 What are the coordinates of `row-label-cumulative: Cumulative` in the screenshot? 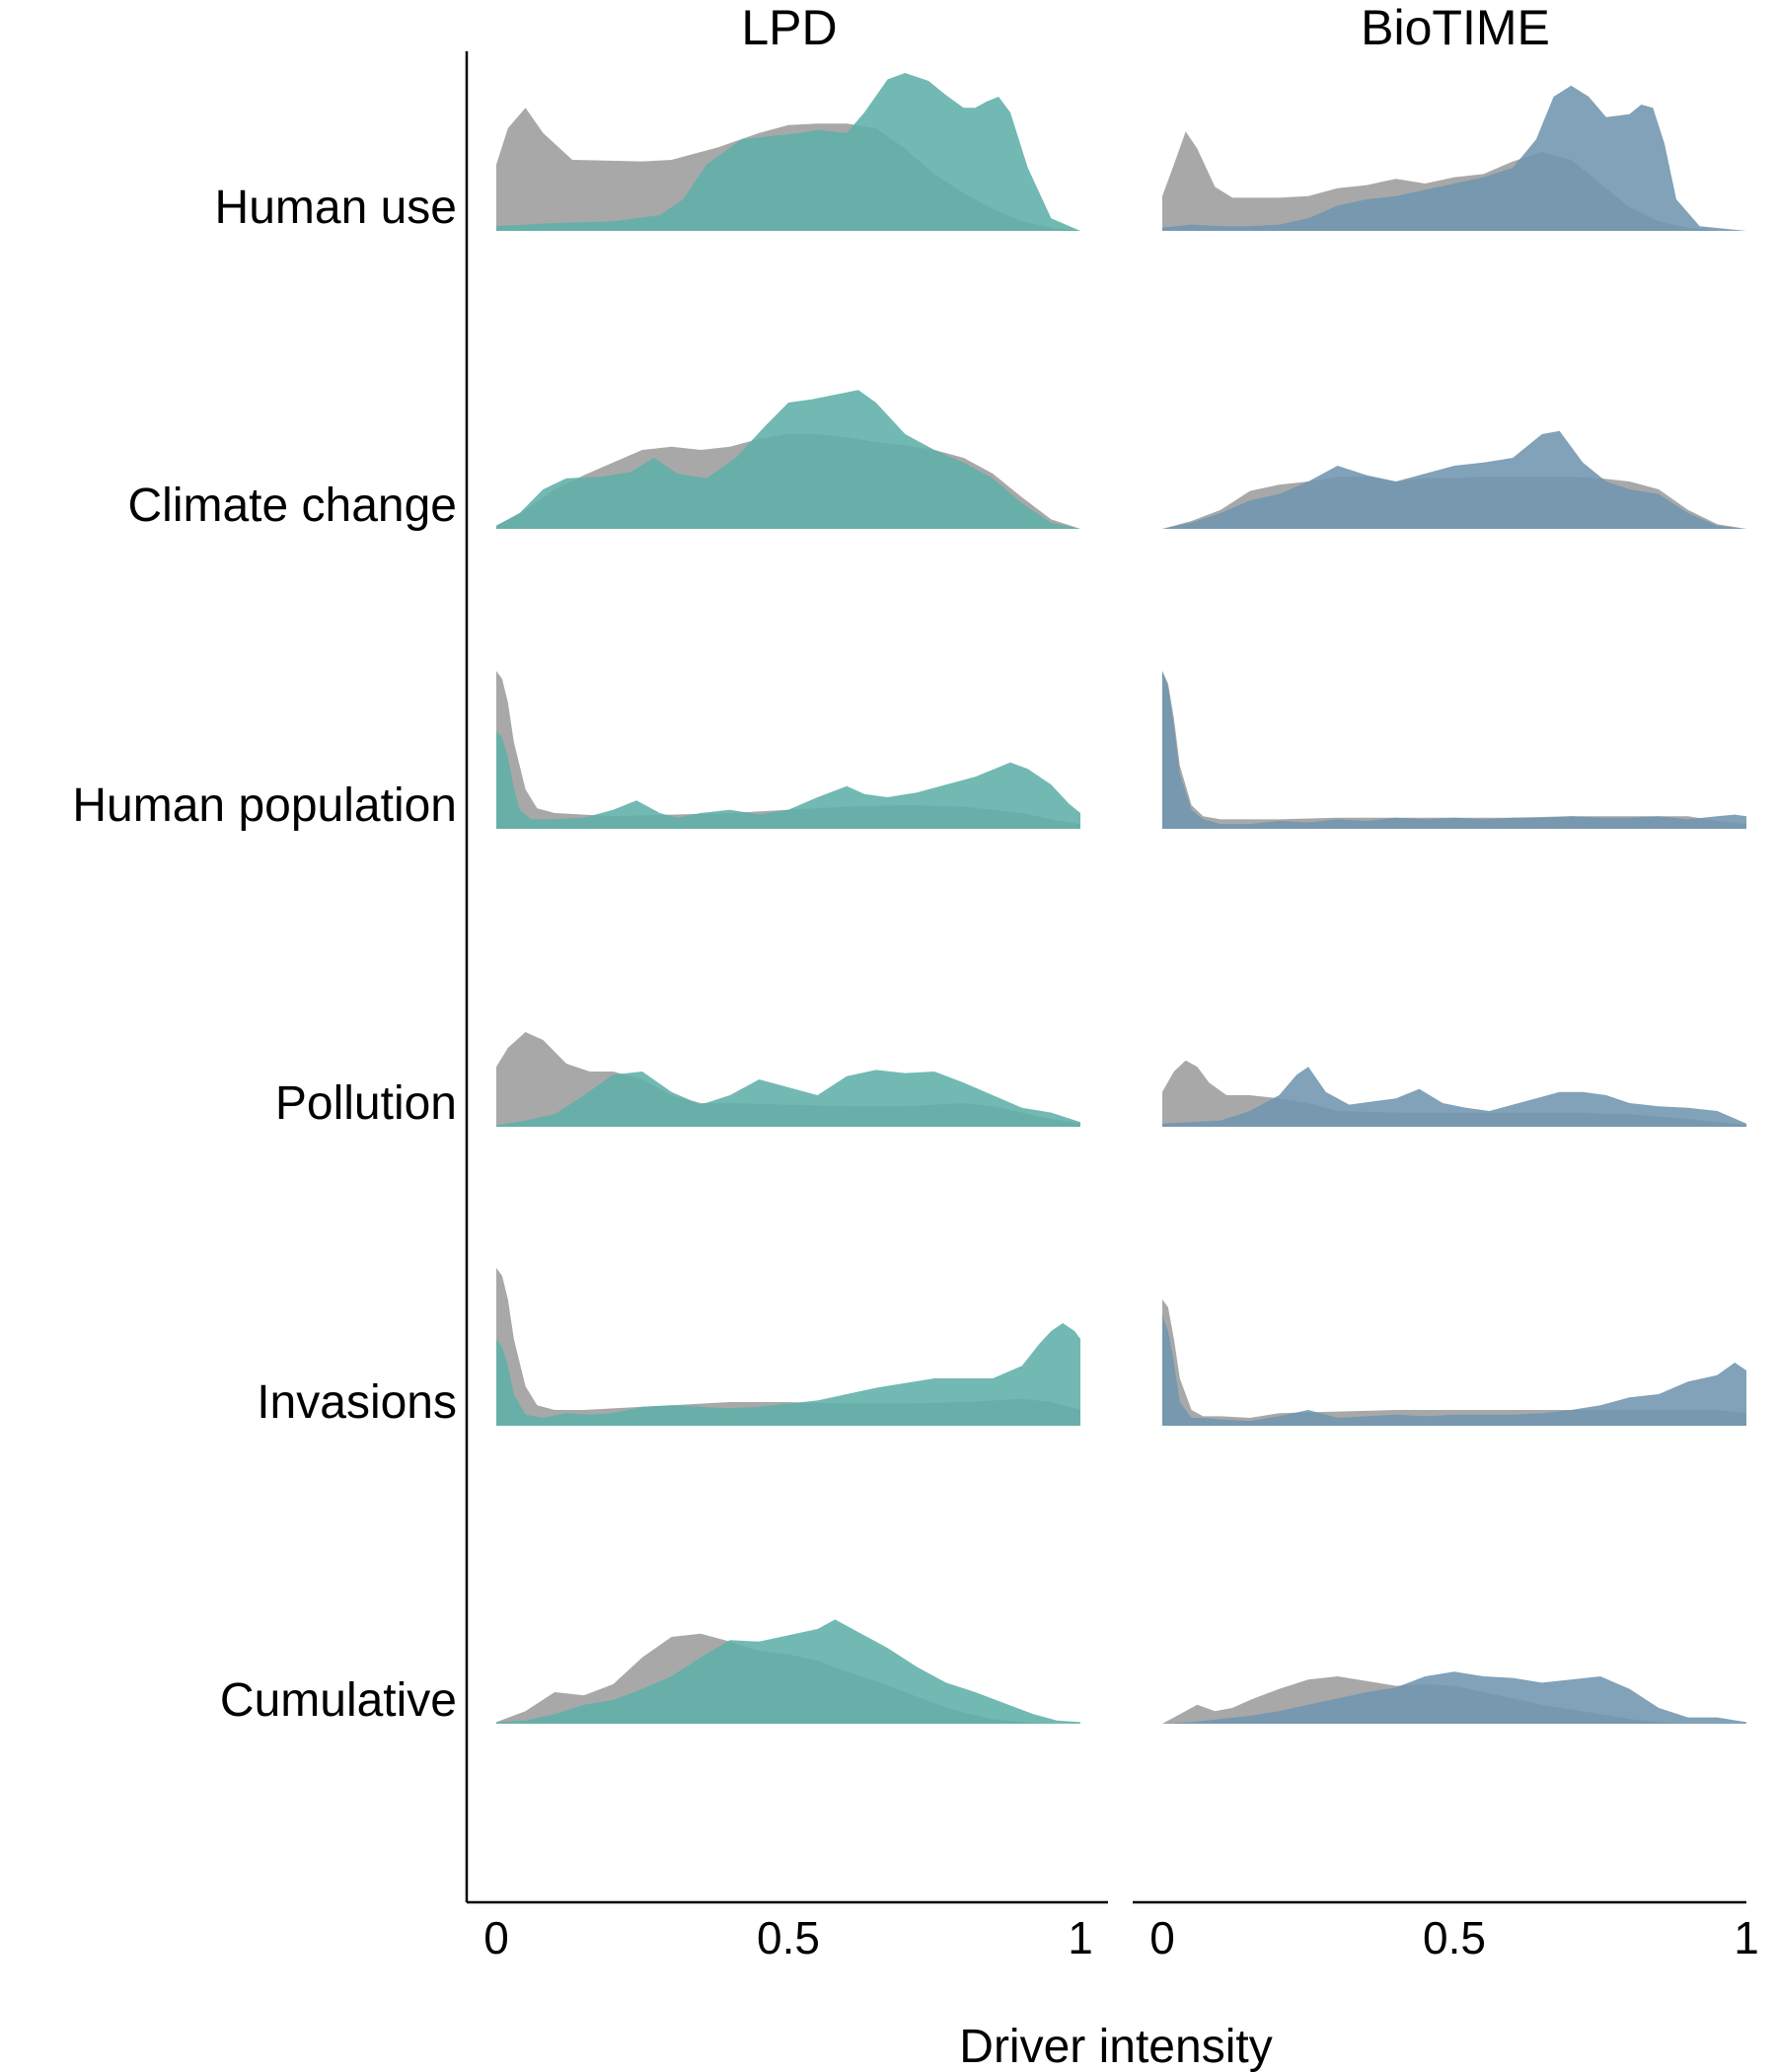 It's located at (339, 1700).